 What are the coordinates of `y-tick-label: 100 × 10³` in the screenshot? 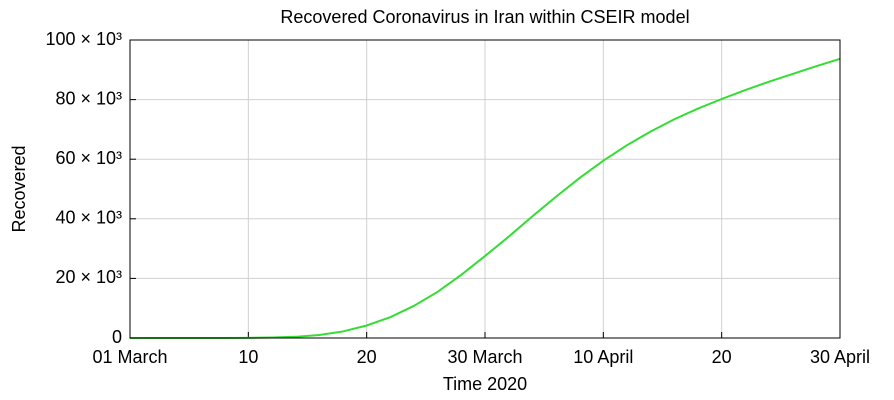 It's located at (83, 39).